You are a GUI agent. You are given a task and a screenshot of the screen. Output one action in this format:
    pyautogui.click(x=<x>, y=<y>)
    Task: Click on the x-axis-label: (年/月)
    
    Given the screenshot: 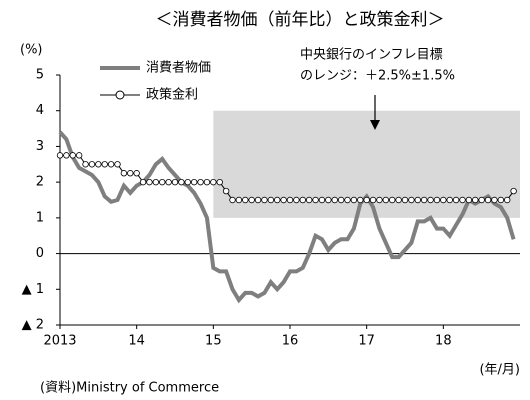 What is the action you would take?
    pyautogui.click(x=499, y=370)
    